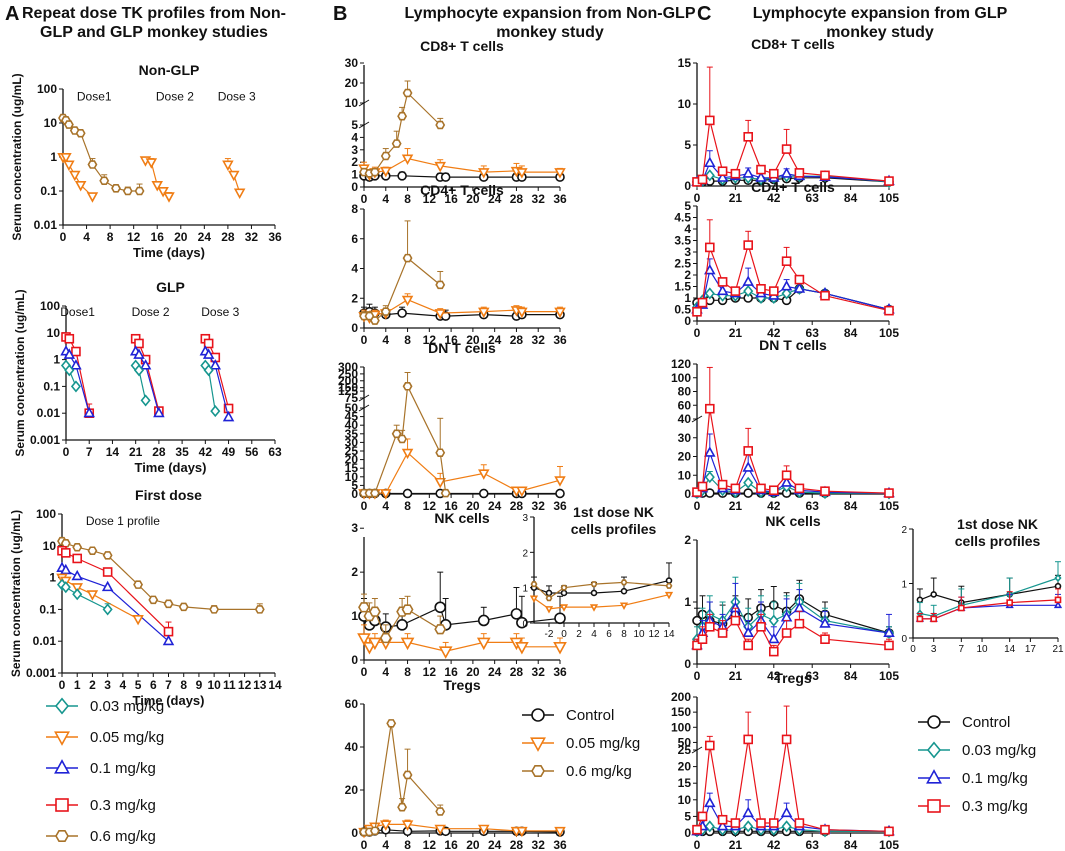  What do you see at coordinates (934, 594) in the screenshot?
I see `C4inset-data-point` at bounding box center [934, 594].